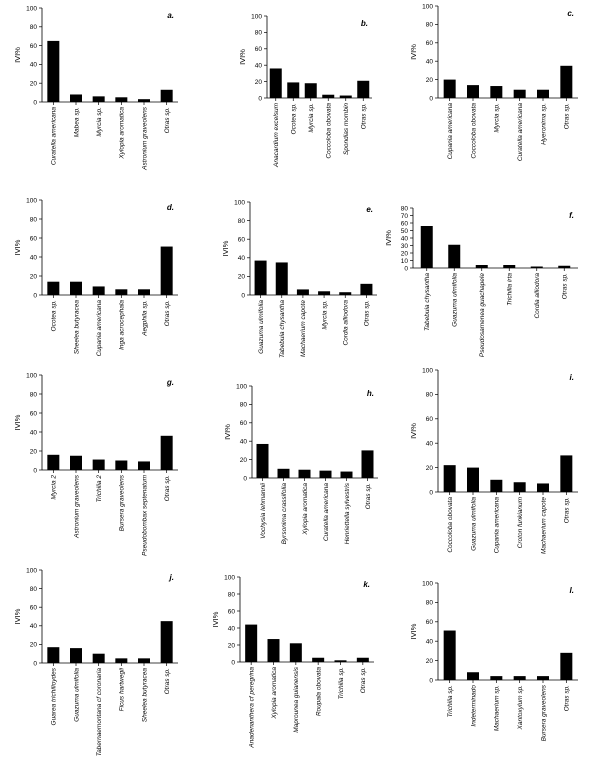 The width and height of the screenshot is (589, 762). I want to click on x-tick-label: Trichilia sp., so click(450, 701).